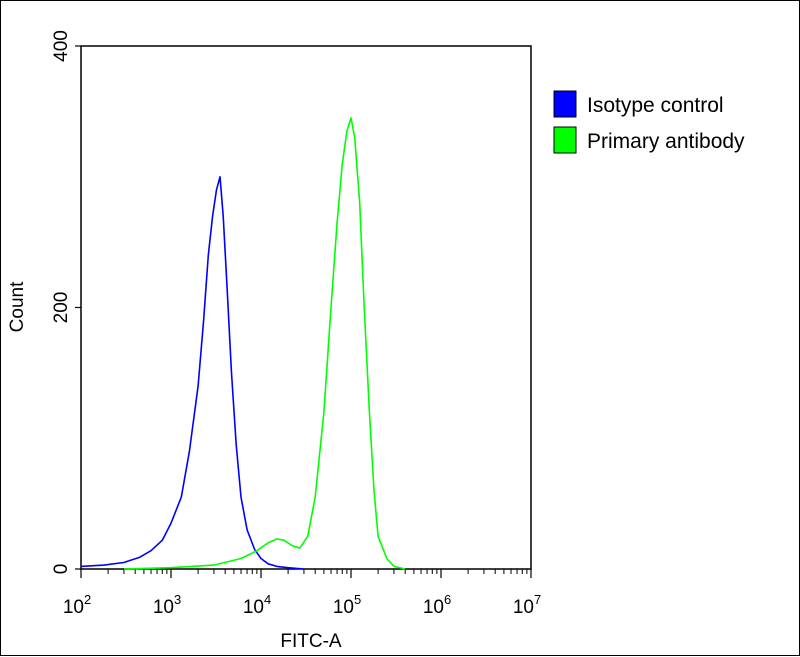 Image resolution: width=800 pixels, height=657 pixels. I want to click on legend-label: Isotype control, so click(655, 105).